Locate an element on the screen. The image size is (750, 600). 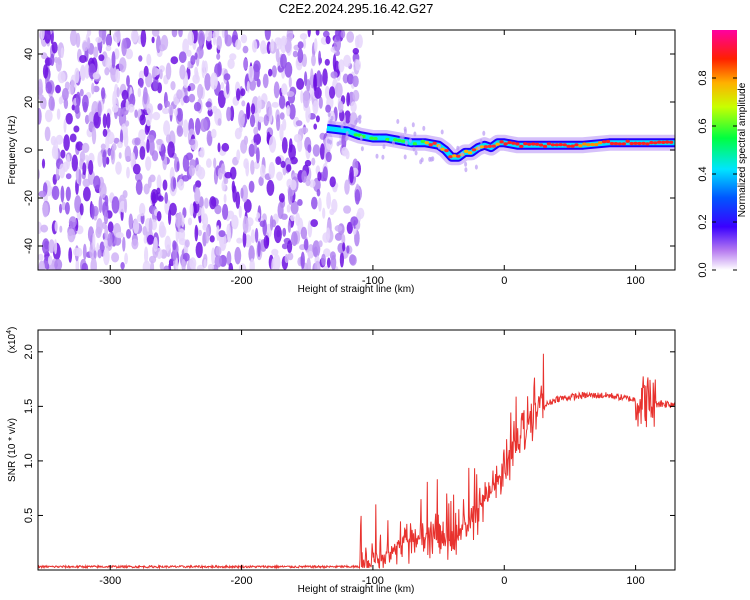
y-tick-label: 20 is located at coordinates (29, 102).